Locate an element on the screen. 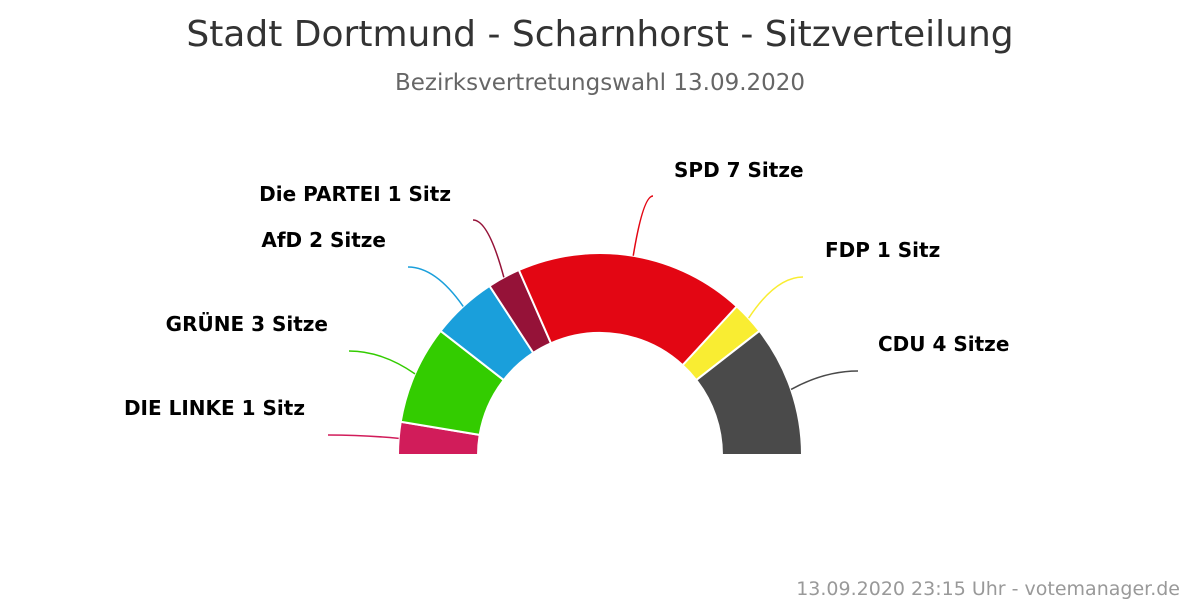  data-label: FDP 1 Sitz is located at coordinates (882, 250).